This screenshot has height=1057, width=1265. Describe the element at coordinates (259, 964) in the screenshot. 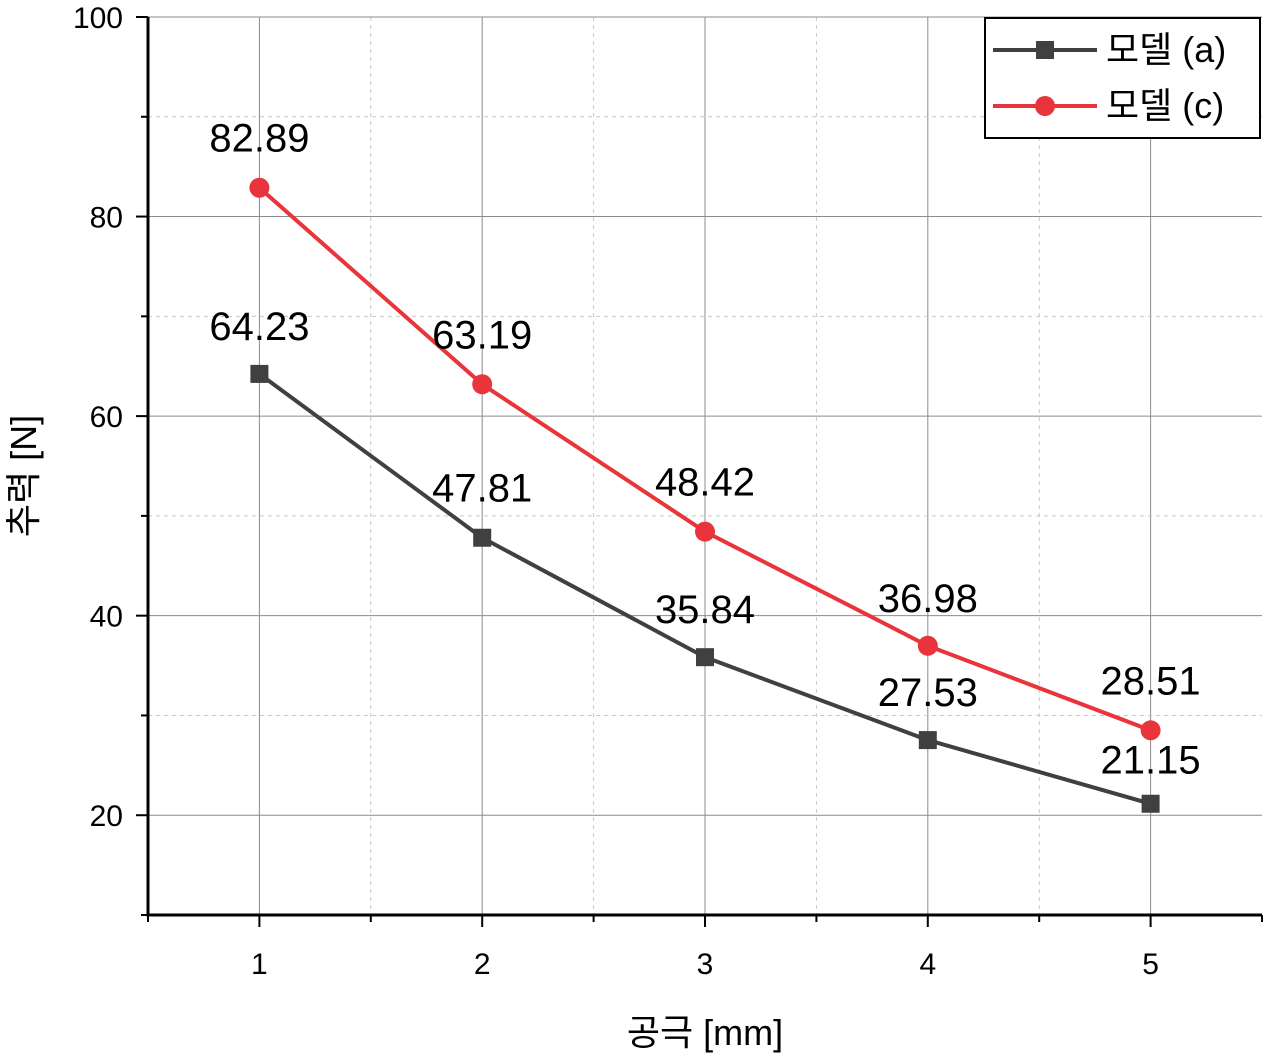

I see `x-tick-label: 1` at that location.